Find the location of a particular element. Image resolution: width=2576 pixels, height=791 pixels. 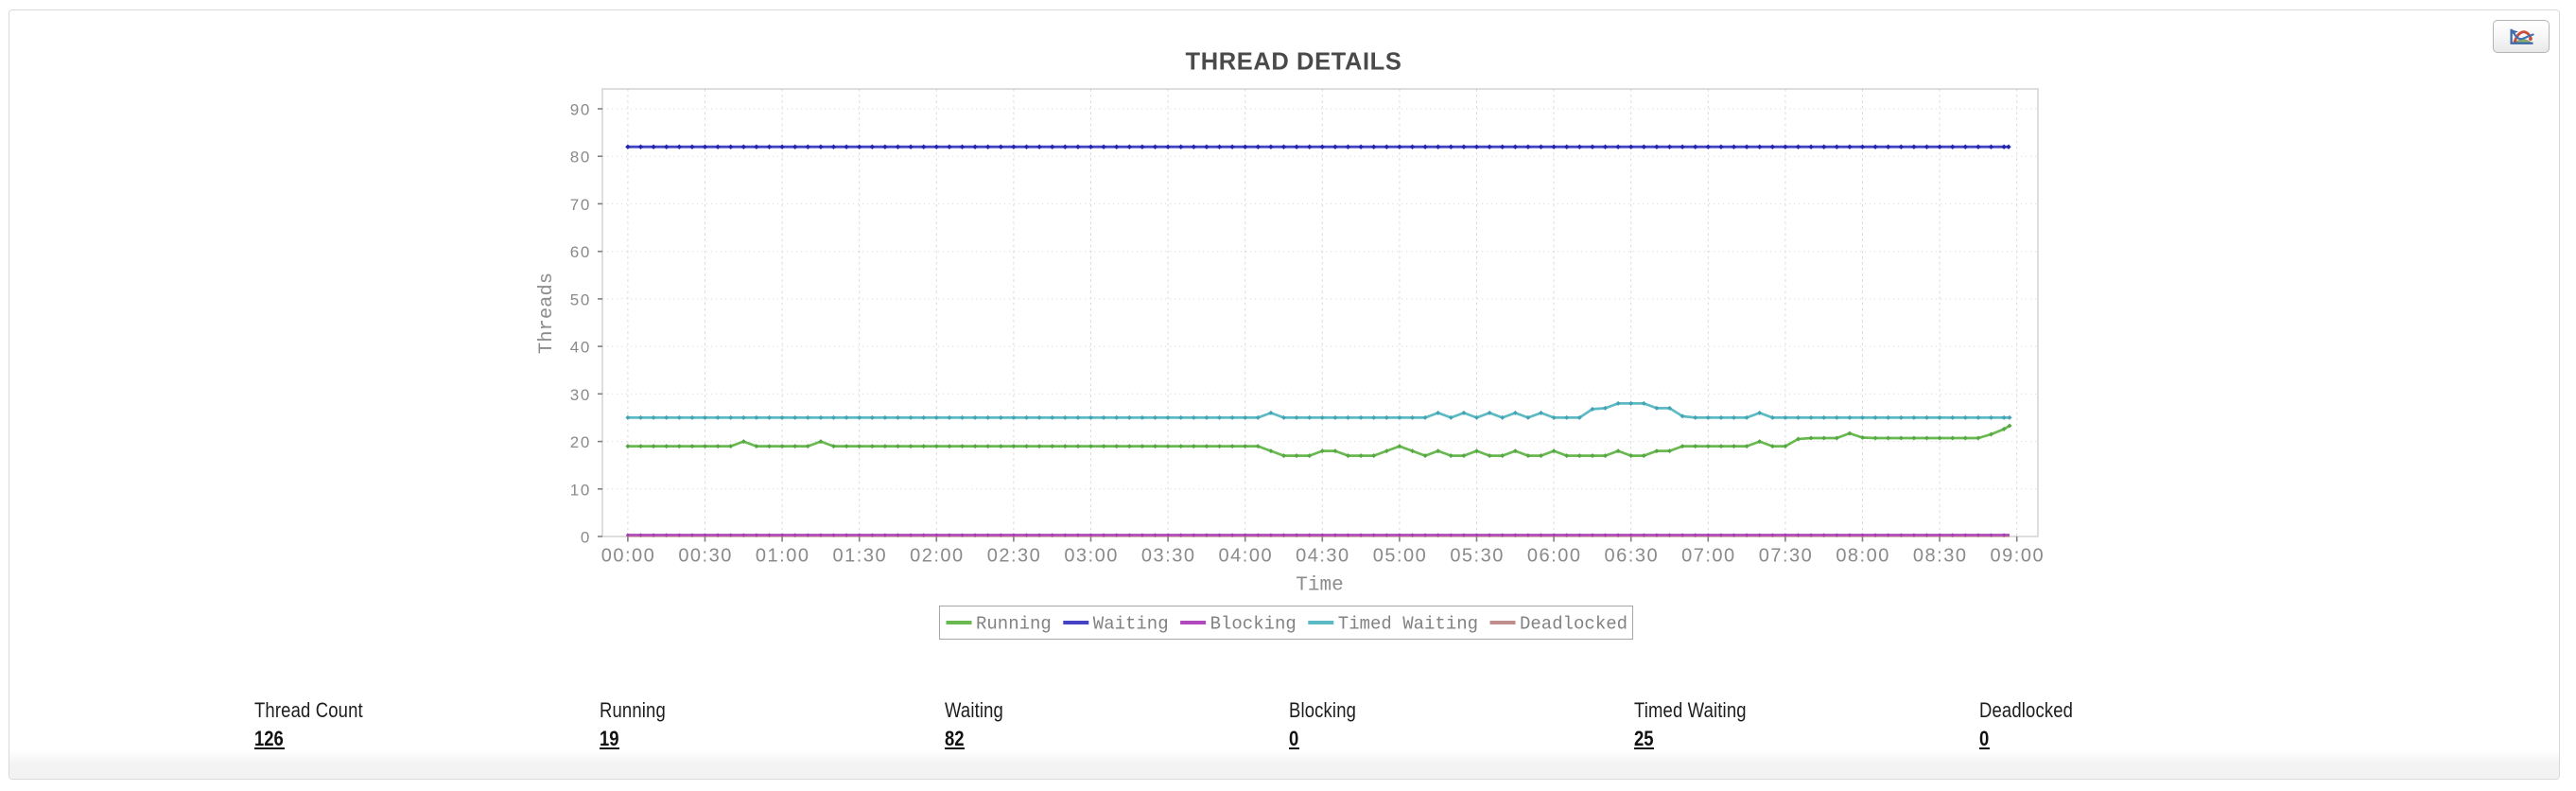

svg-text: 20 is located at coordinates (580, 442).